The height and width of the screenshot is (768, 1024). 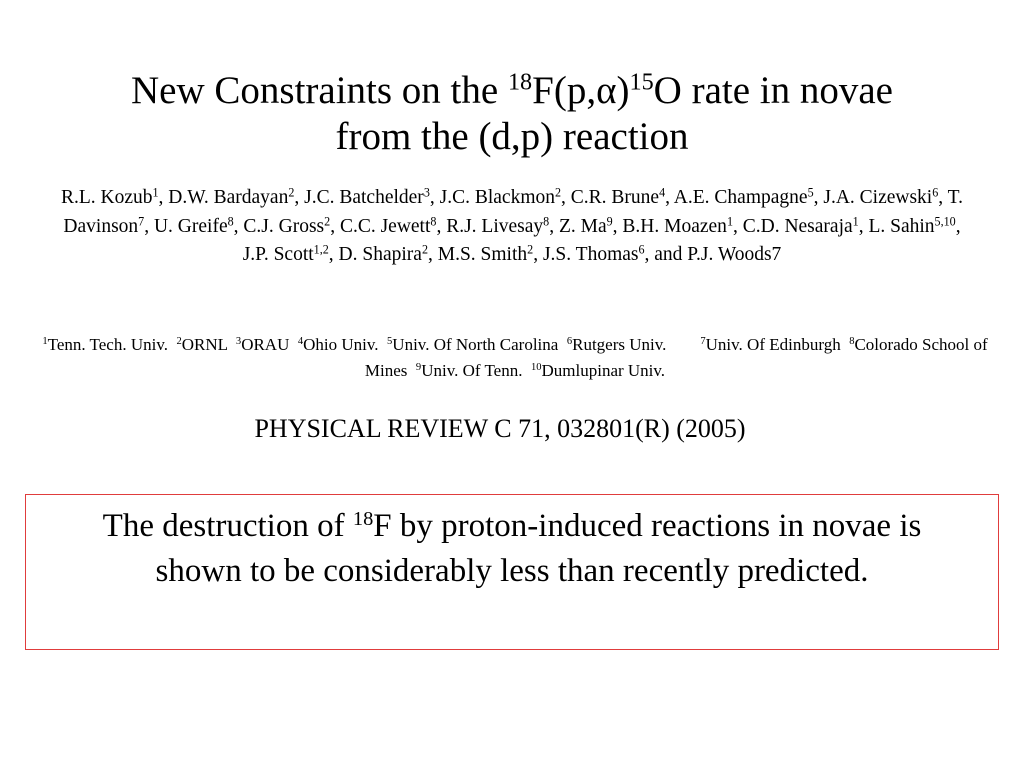 I want to click on text-run: The destruction of, so click(x=227, y=526).